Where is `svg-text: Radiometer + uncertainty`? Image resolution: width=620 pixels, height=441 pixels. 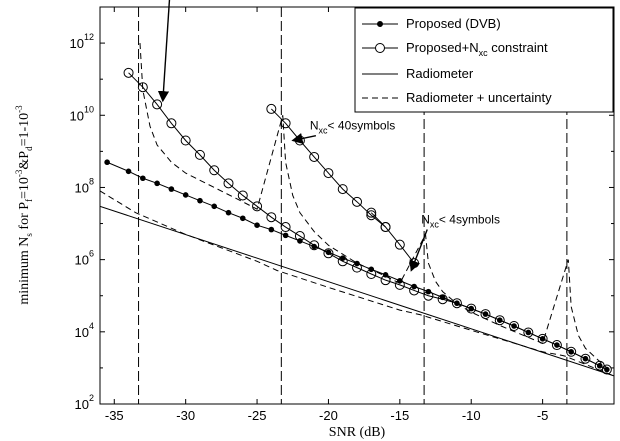
svg-text: Radiometer + uncertainty is located at coordinates (479, 97).